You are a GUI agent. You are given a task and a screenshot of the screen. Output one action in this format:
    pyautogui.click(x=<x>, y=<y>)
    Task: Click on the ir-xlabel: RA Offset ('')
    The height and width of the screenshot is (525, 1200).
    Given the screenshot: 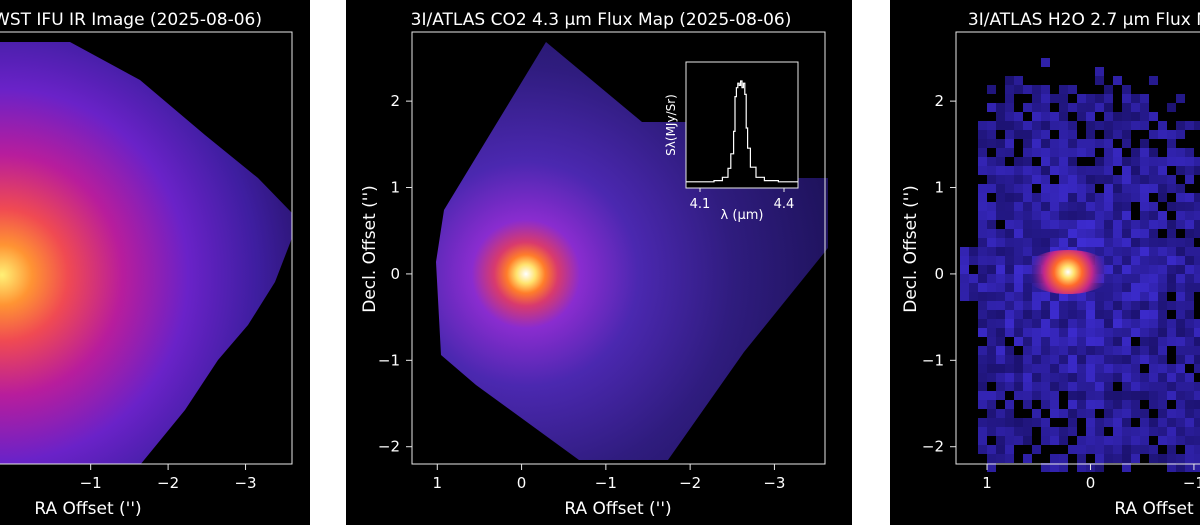 What is the action you would take?
    pyautogui.click(x=87, y=509)
    